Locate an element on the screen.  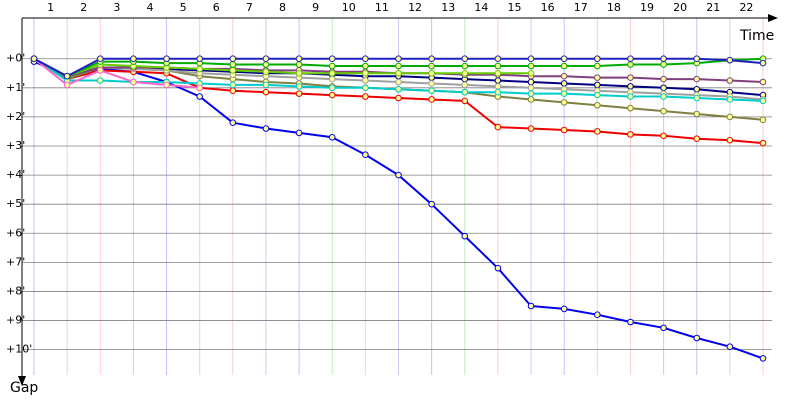
x-tick-label: 8 is located at coordinates (282, 7).